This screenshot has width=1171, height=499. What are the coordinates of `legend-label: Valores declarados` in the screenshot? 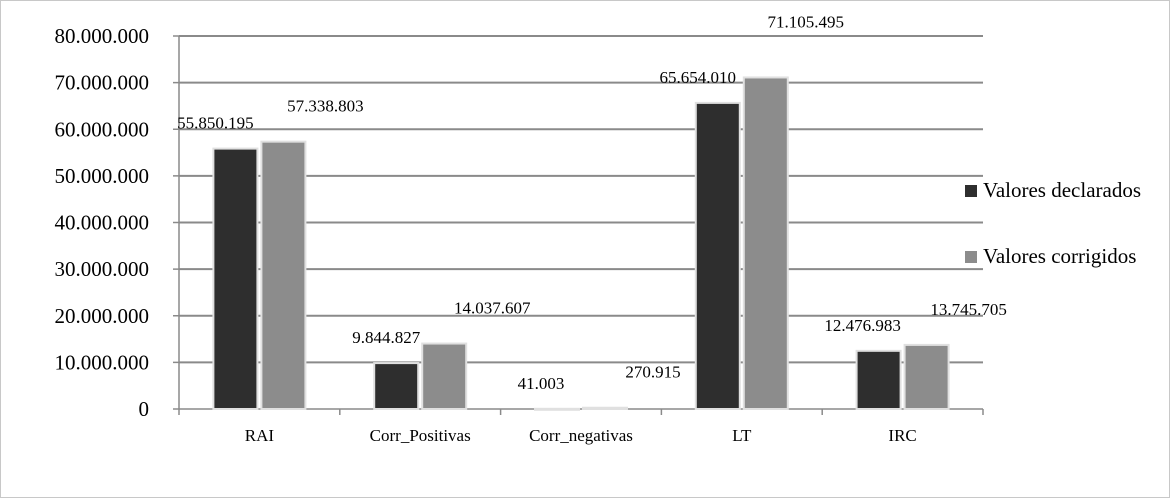 It's located at (1062, 190).